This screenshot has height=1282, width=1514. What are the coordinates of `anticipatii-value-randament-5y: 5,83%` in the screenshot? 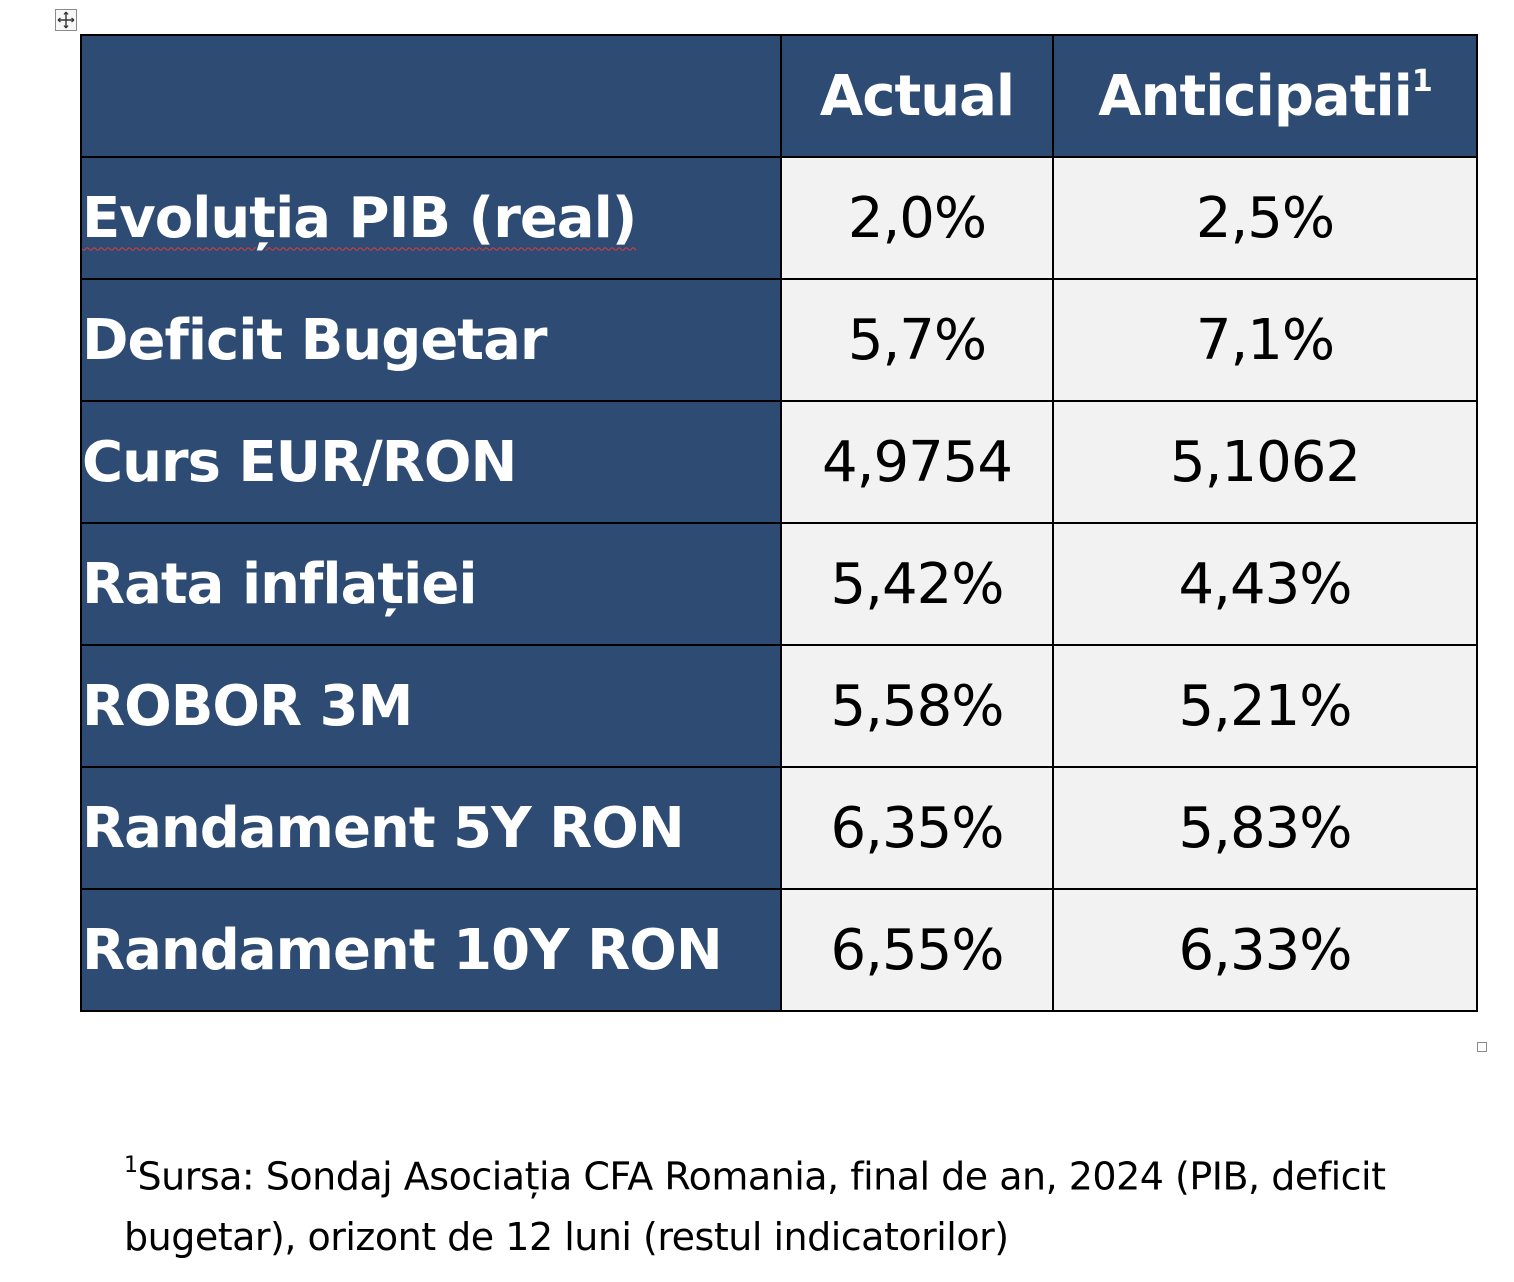 It's located at (1265, 828).